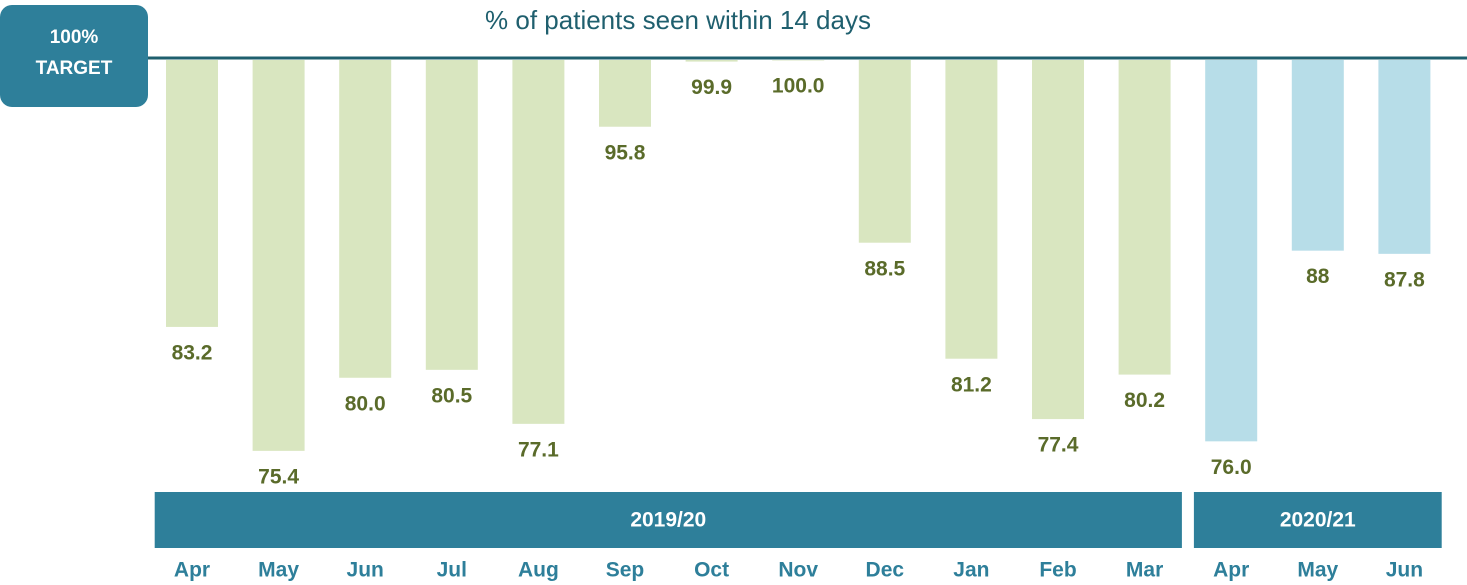 This screenshot has width=1467, height=585. Describe the element at coordinates (798, 570) in the screenshot. I see `x-tick-label: Nov` at that location.